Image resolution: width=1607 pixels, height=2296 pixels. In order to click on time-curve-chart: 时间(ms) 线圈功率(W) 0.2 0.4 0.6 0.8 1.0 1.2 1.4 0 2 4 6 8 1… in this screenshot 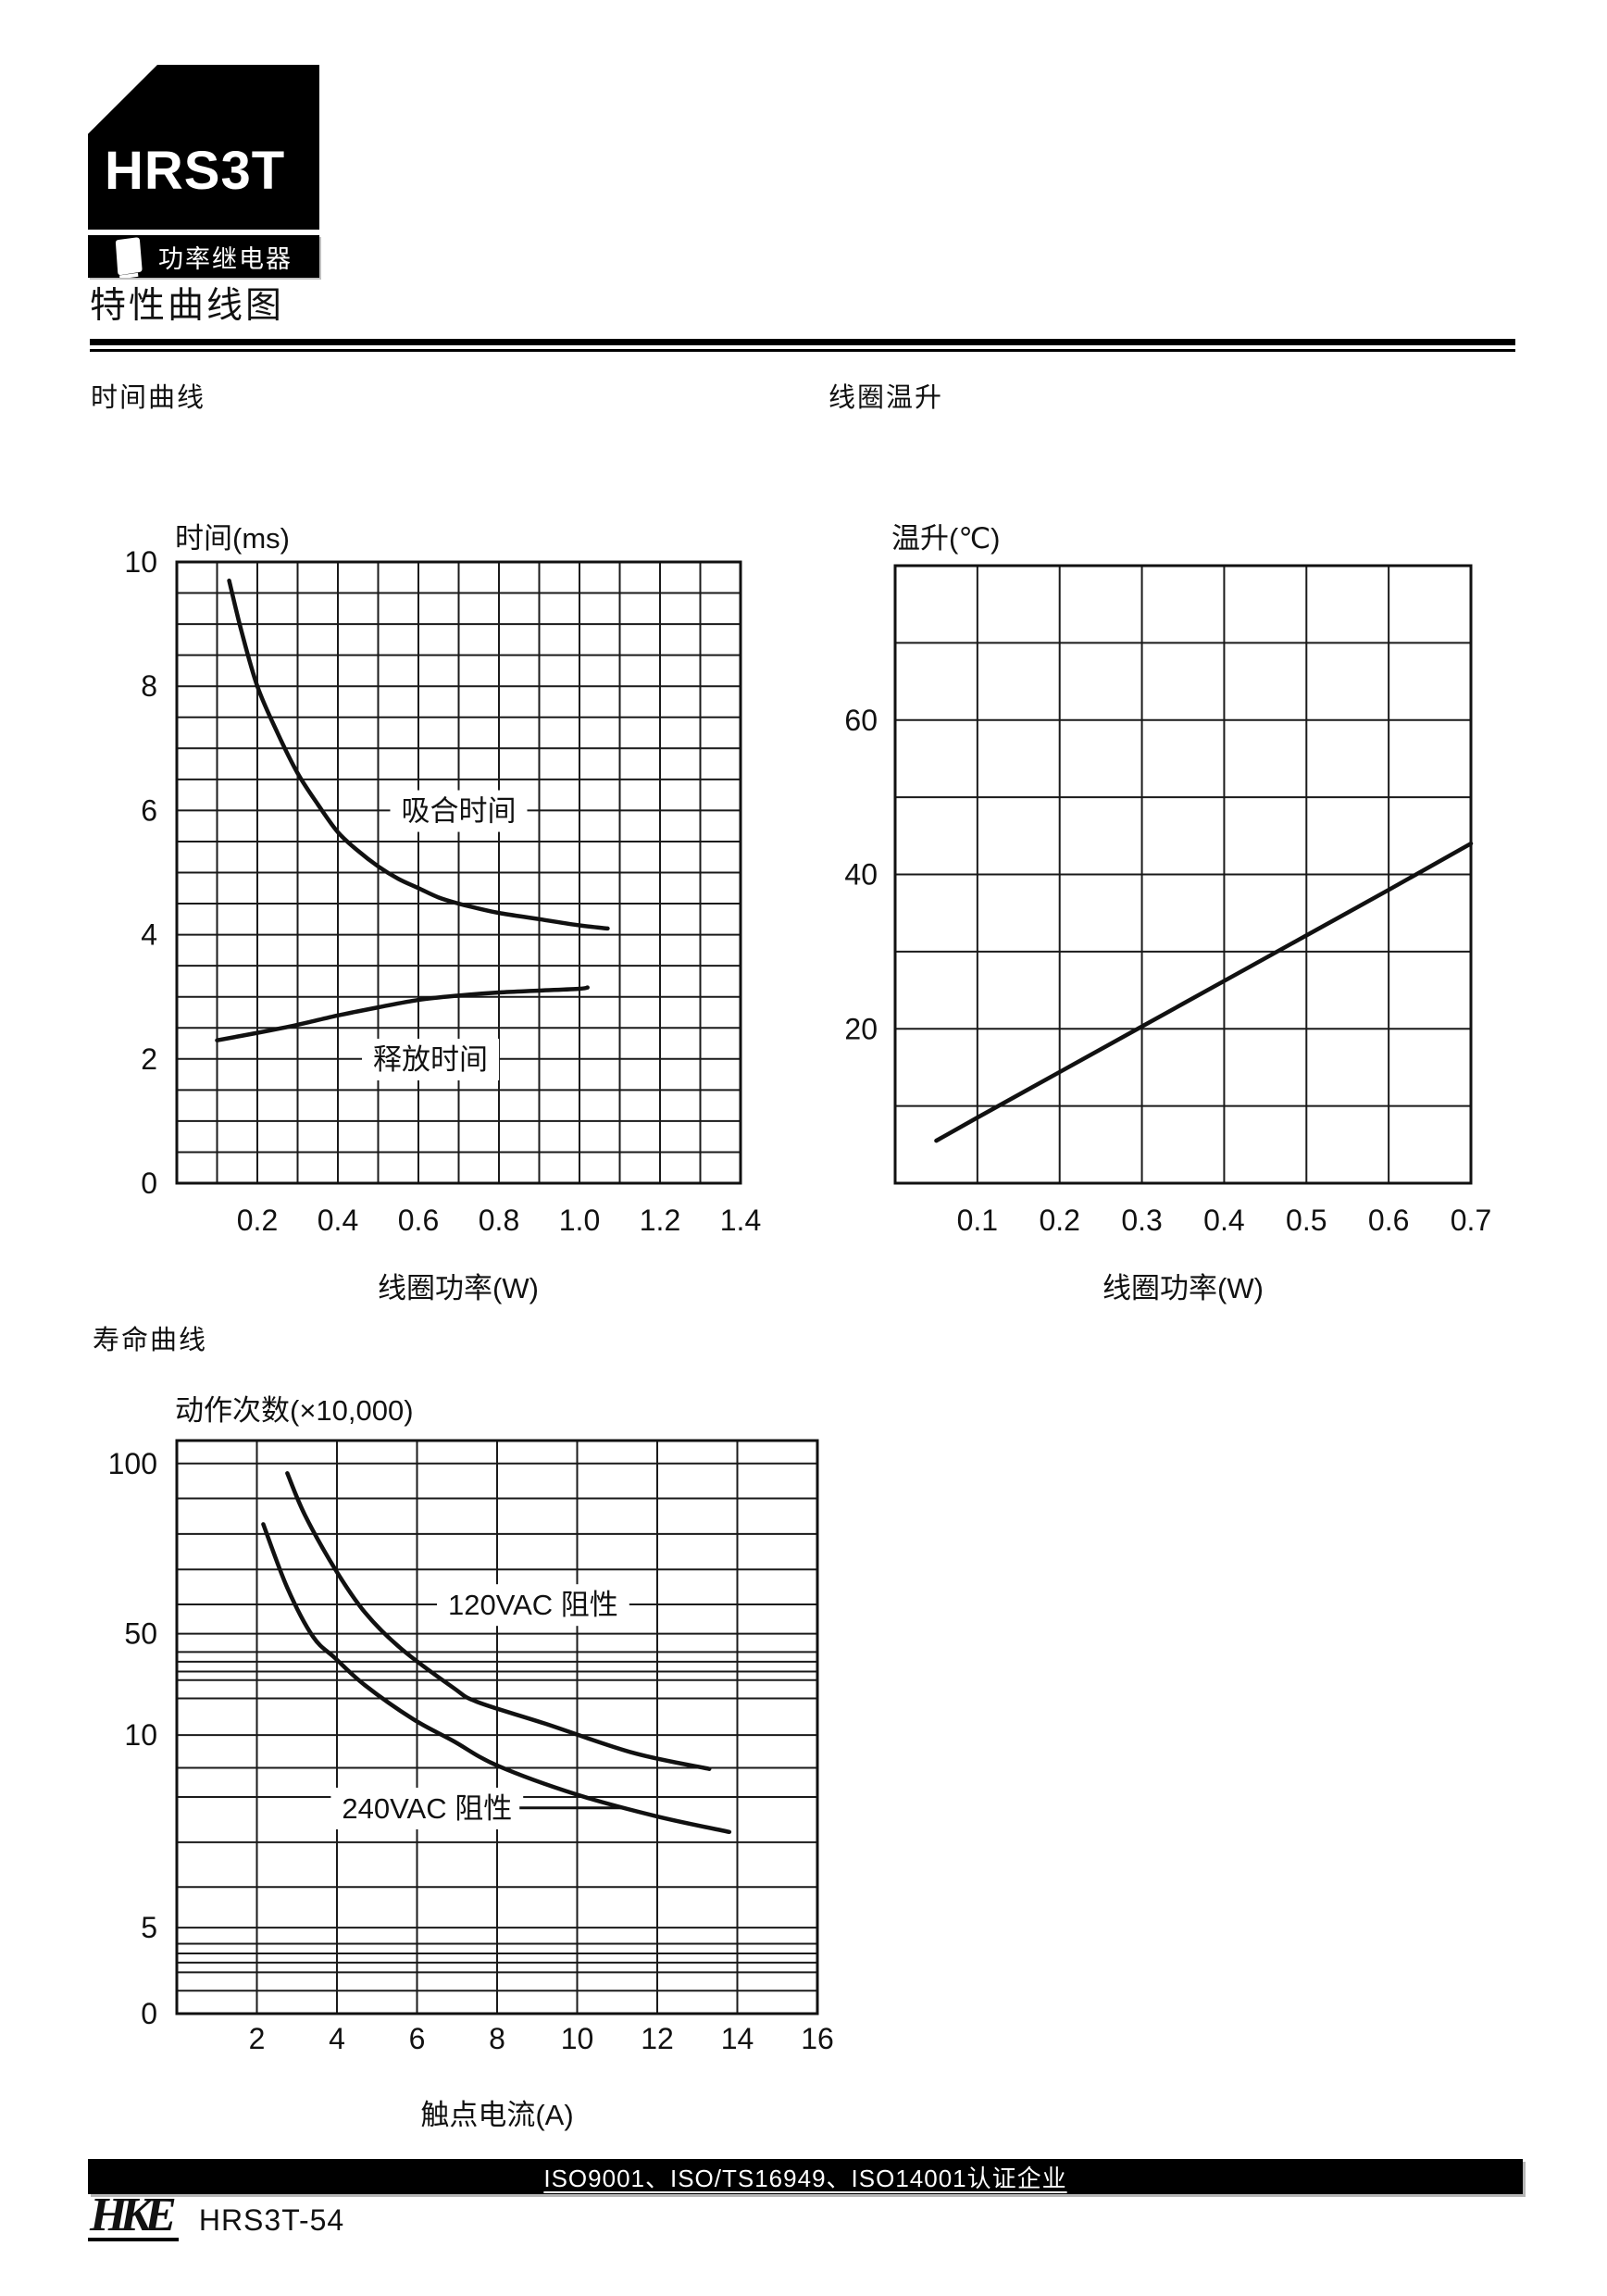, I will do `click(443, 913)`.